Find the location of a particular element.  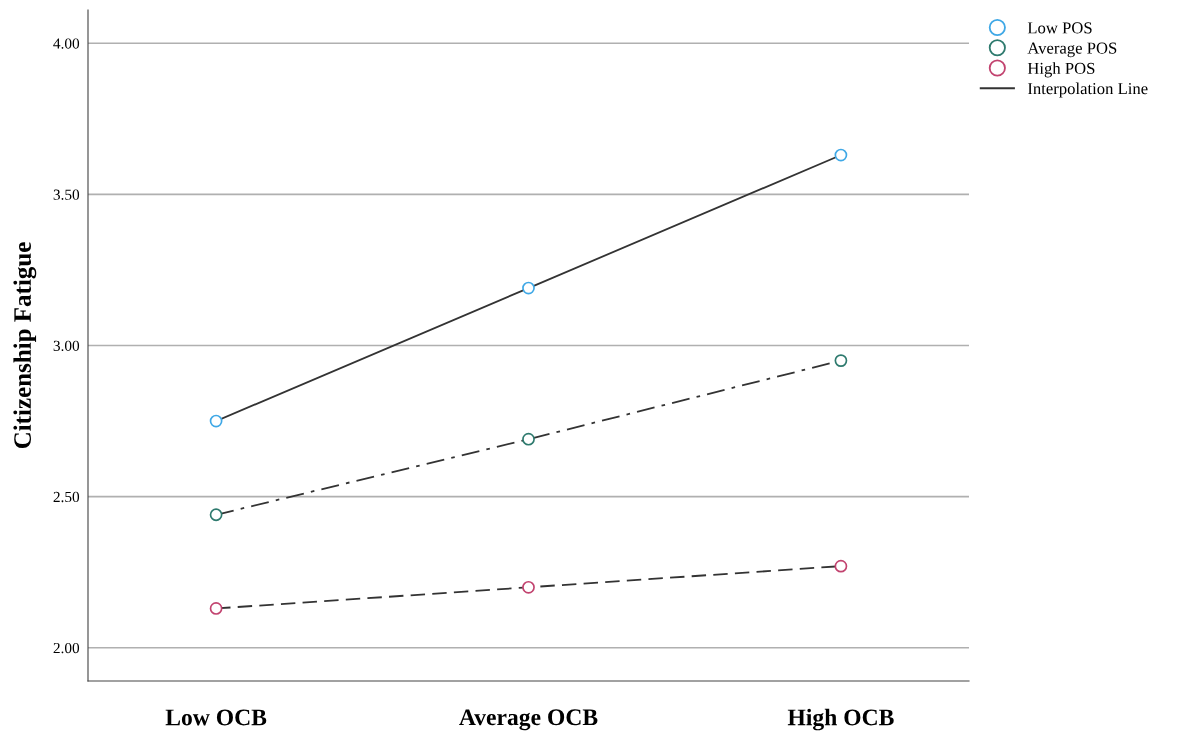

y-tick-label: 2.00 is located at coordinates (66, 648).